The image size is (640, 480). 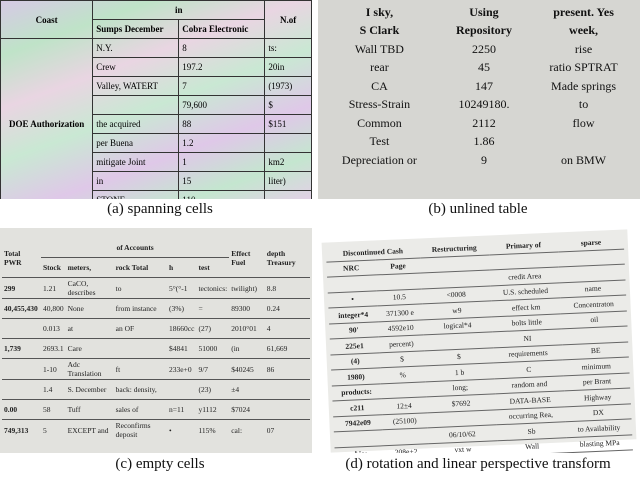 What do you see at coordinates (53, 308) in the screenshot?
I see `table-cell: 40,800` at bounding box center [53, 308].